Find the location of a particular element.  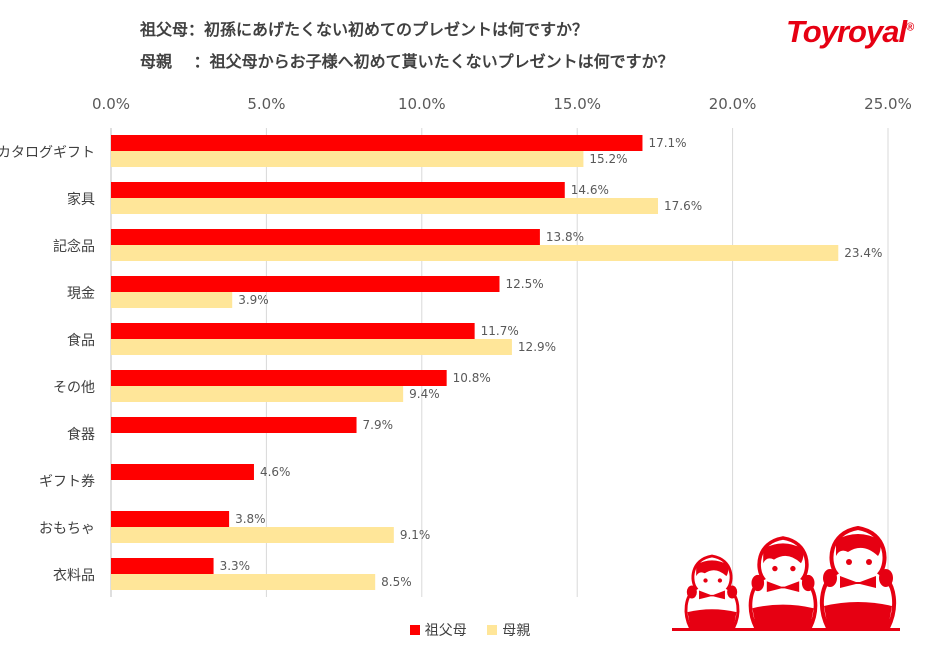

data-label: 4.6% is located at coordinates (275, 472).